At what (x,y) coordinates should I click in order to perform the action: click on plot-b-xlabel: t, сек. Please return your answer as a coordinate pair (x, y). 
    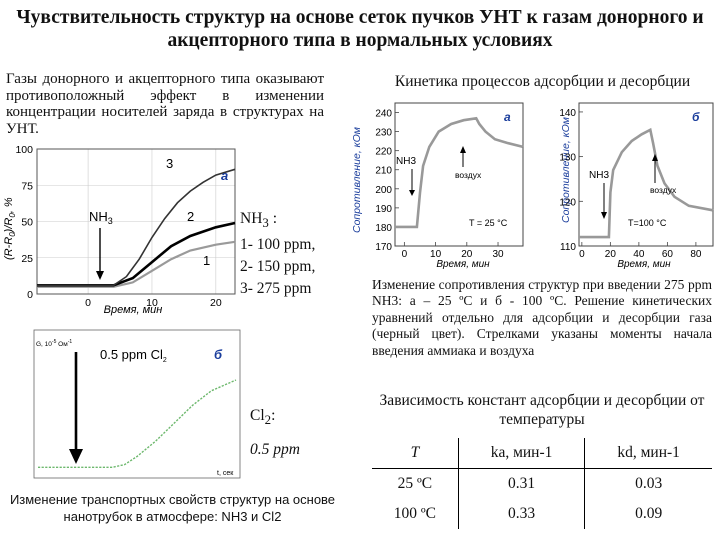
    Looking at the image, I should click on (225, 473).